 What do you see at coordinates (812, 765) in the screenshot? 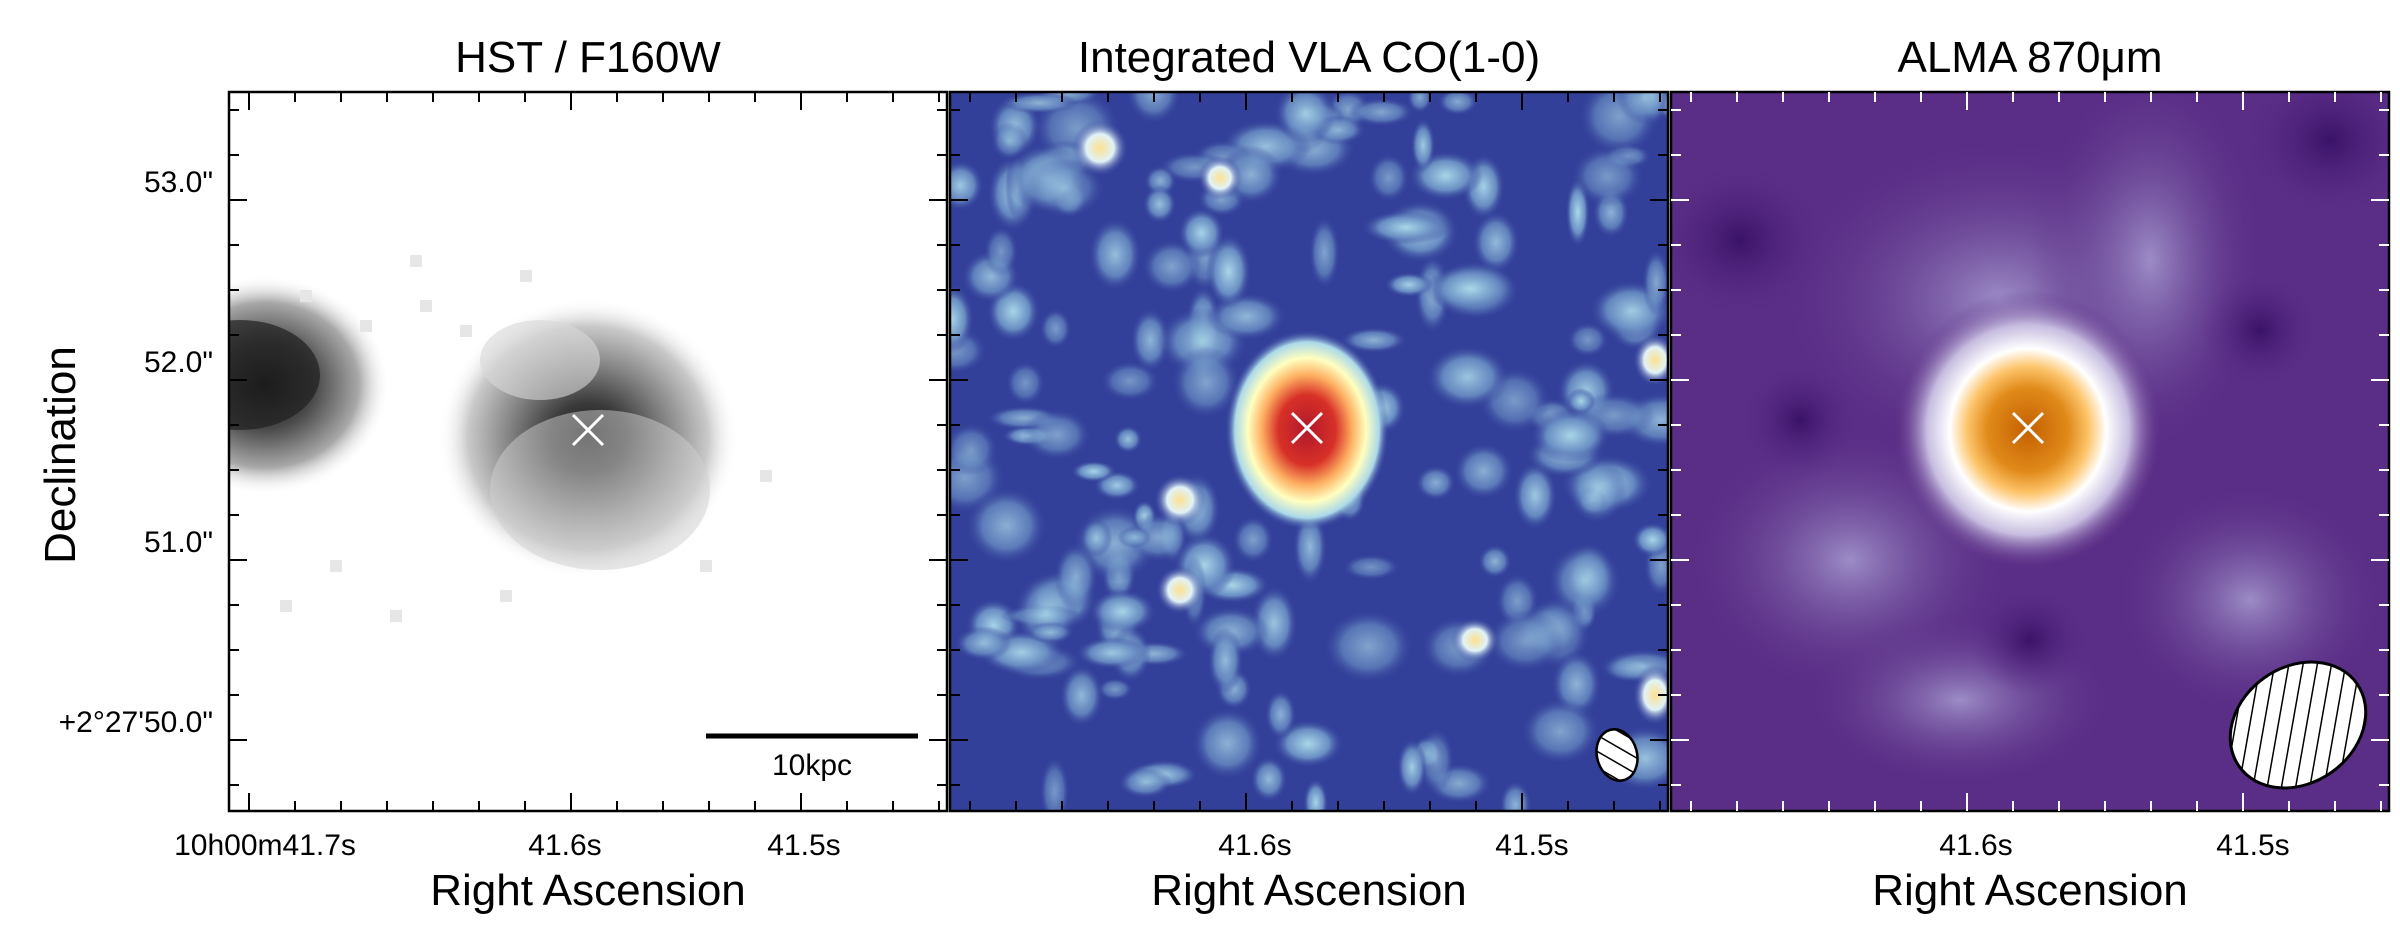
I see `scale-bar-label: 10kpc` at bounding box center [812, 765].